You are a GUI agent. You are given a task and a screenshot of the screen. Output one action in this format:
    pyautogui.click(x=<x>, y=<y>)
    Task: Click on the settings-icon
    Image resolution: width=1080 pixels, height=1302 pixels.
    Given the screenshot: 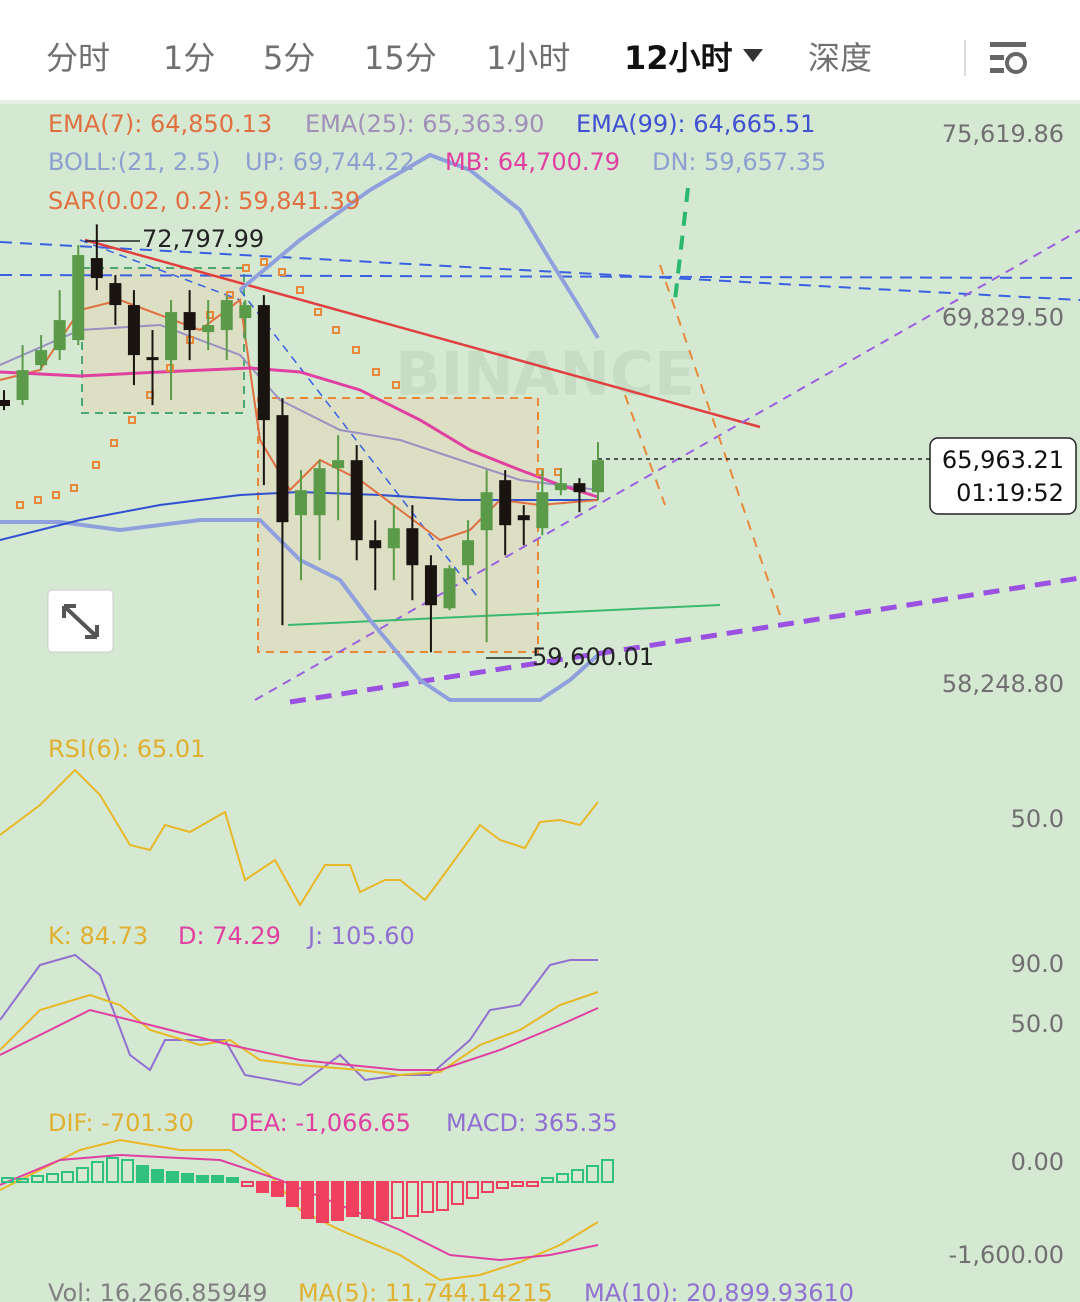 What is the action you would take?
    pyautogui.click(x=1008, y=58)
    